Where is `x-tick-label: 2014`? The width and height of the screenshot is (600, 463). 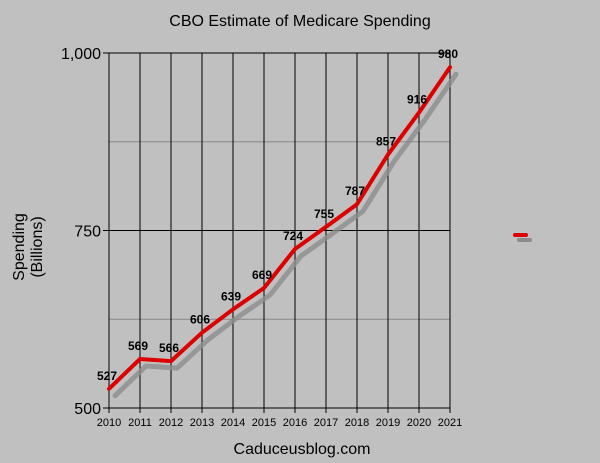 x-tick-label: 2014 is located at coordinates (233, 423).